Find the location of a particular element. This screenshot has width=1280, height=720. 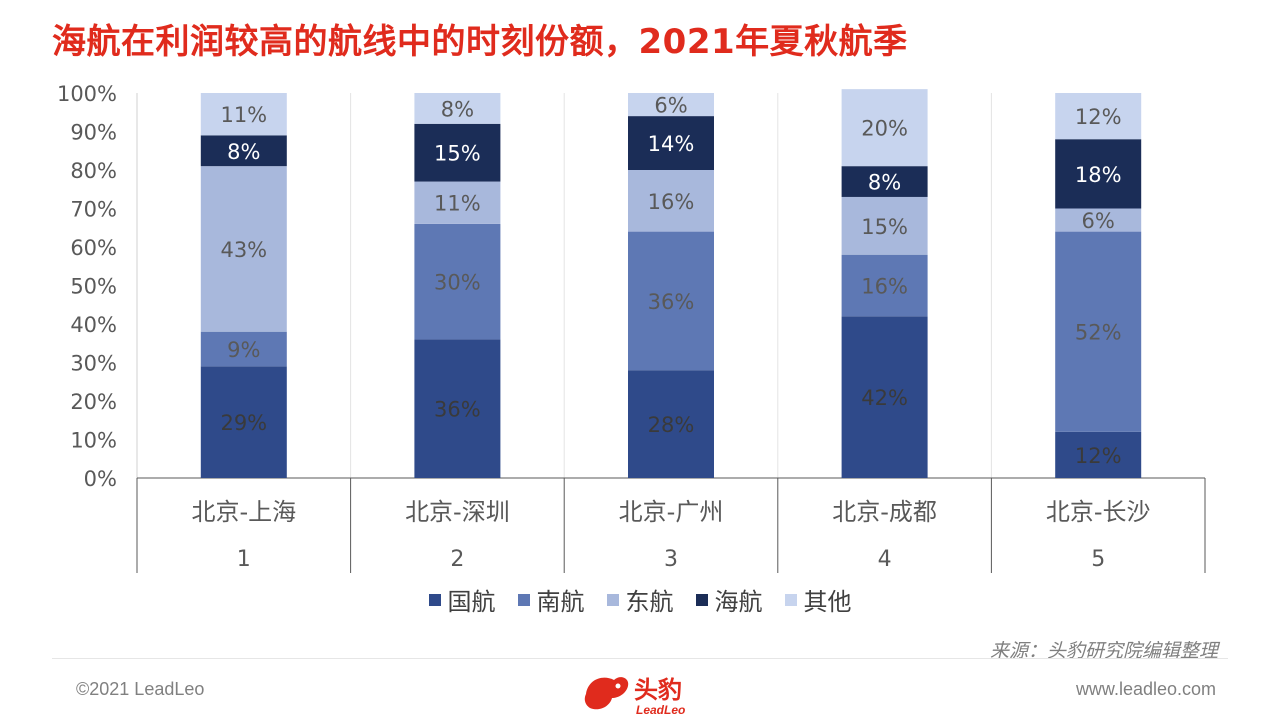

x-category-index: 3 is located at coordinates (671, 559).